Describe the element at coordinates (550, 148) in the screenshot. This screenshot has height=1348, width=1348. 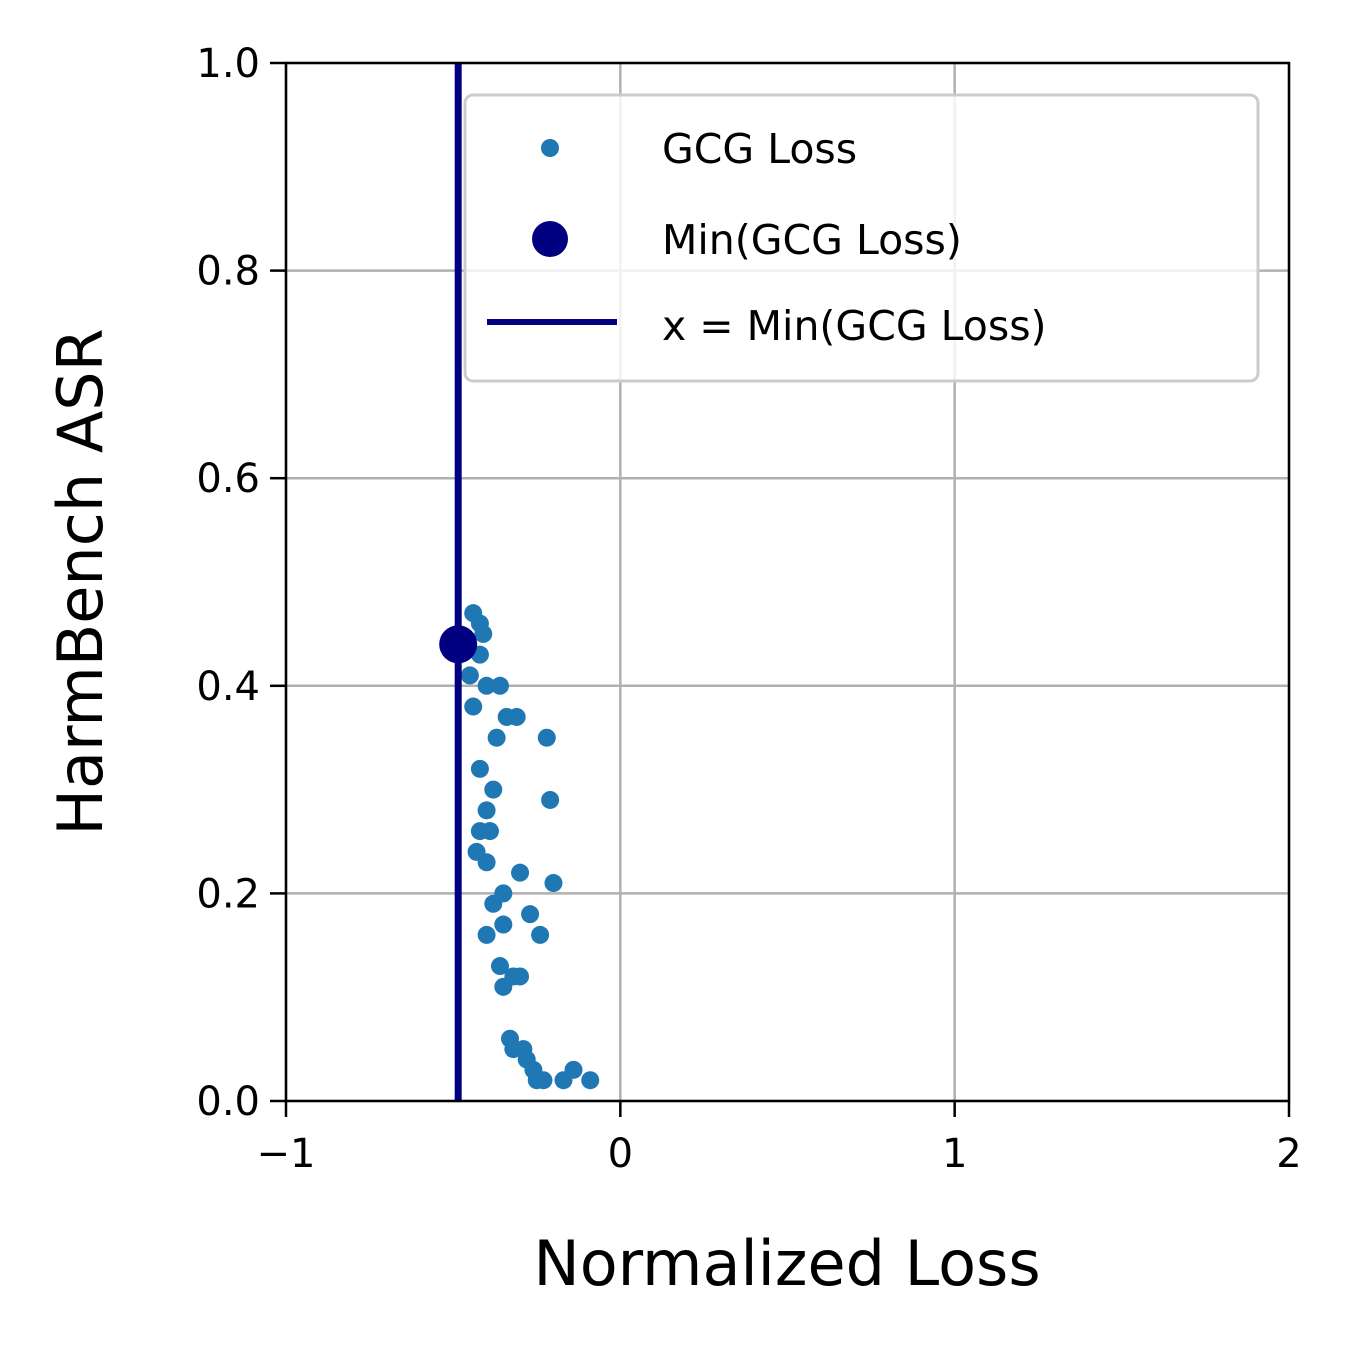
I see `legend-gcg-loss-marker` at that location.